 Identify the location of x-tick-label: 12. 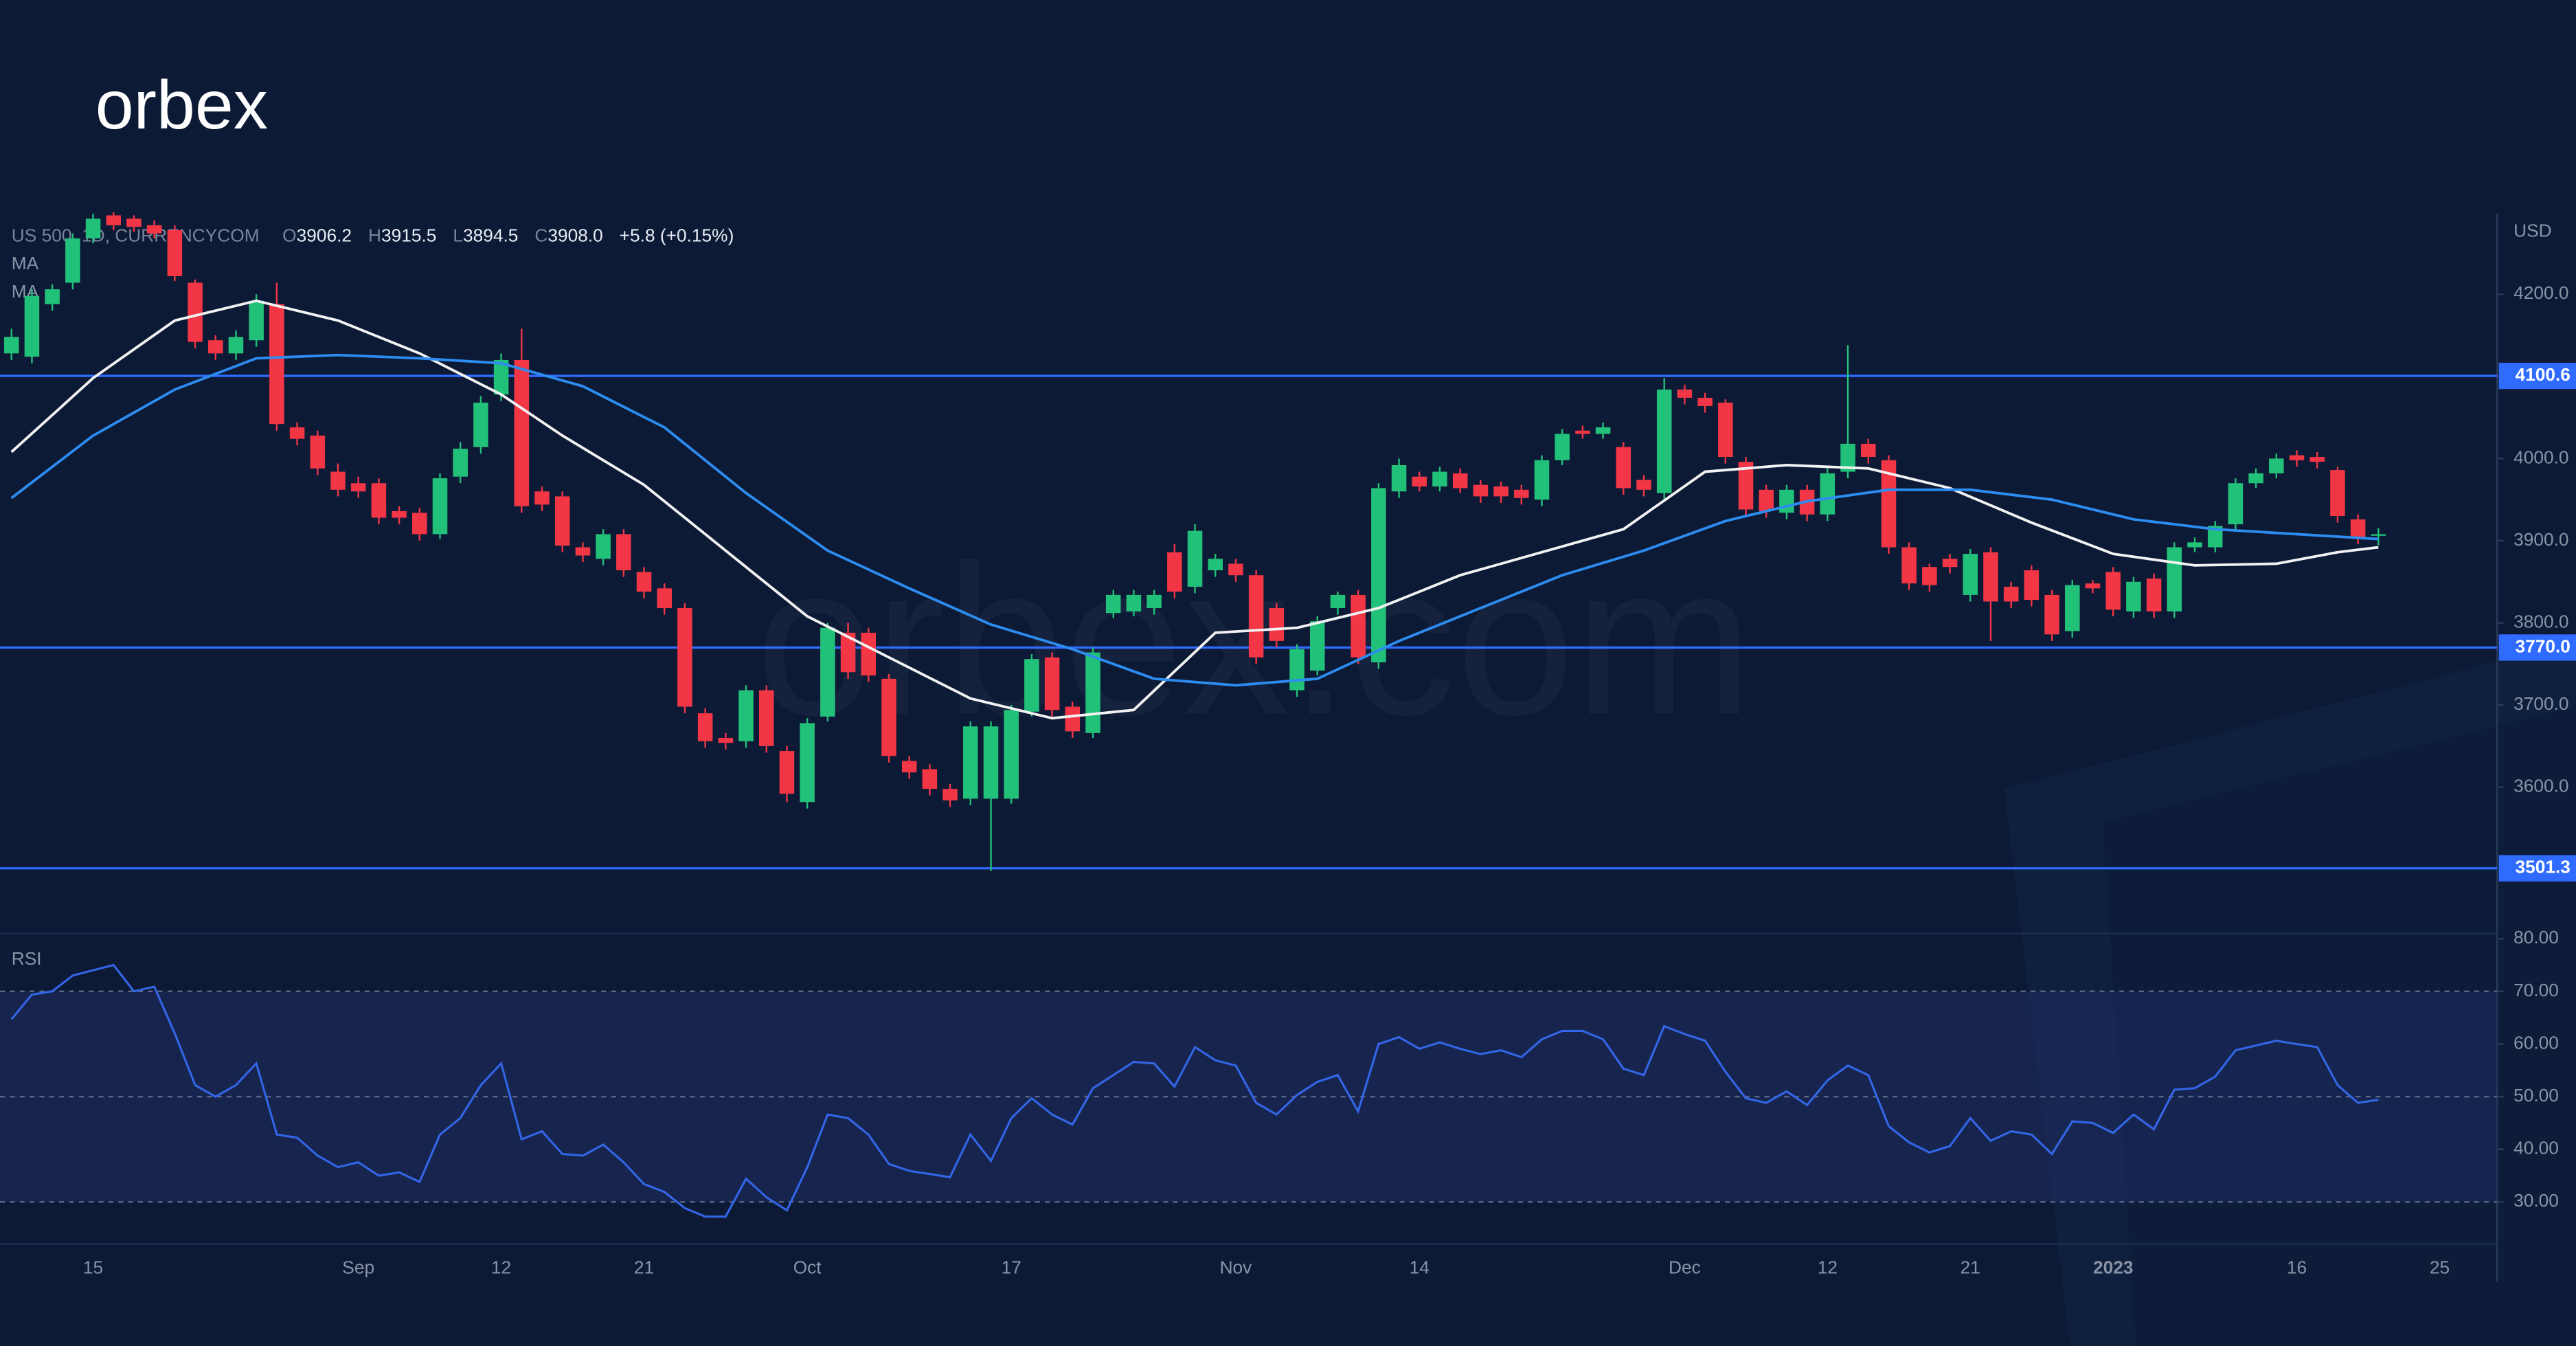
(501, 1267).